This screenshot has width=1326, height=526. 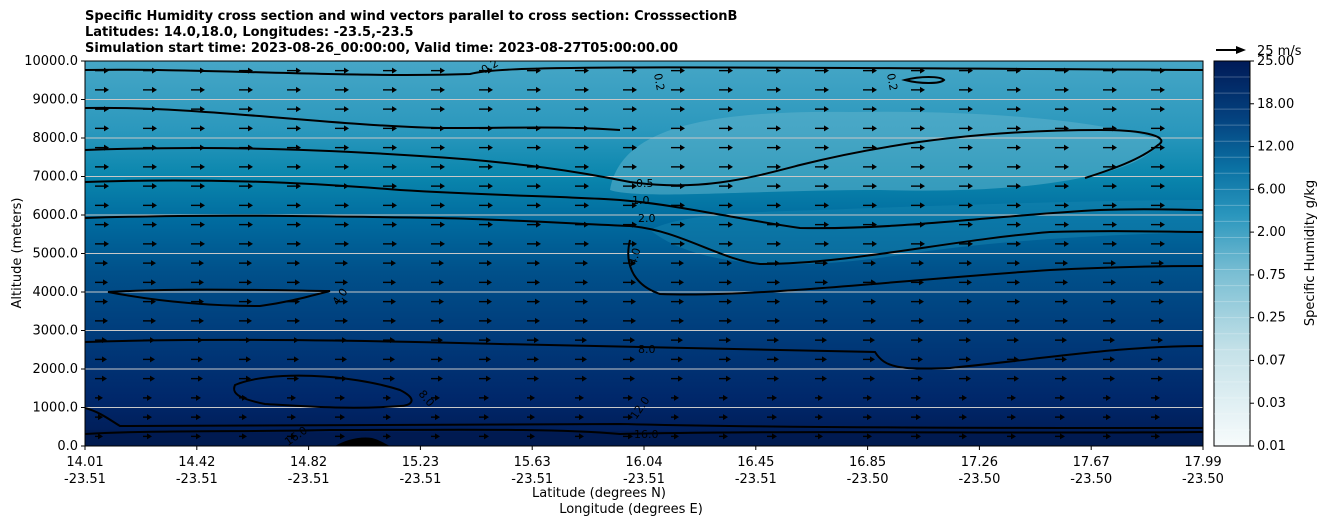 What do you see at coordinates (1275, 61) in the screenshot?
I see `colorbar-tick-label: 25.00` at bounding box center [1275, 61].